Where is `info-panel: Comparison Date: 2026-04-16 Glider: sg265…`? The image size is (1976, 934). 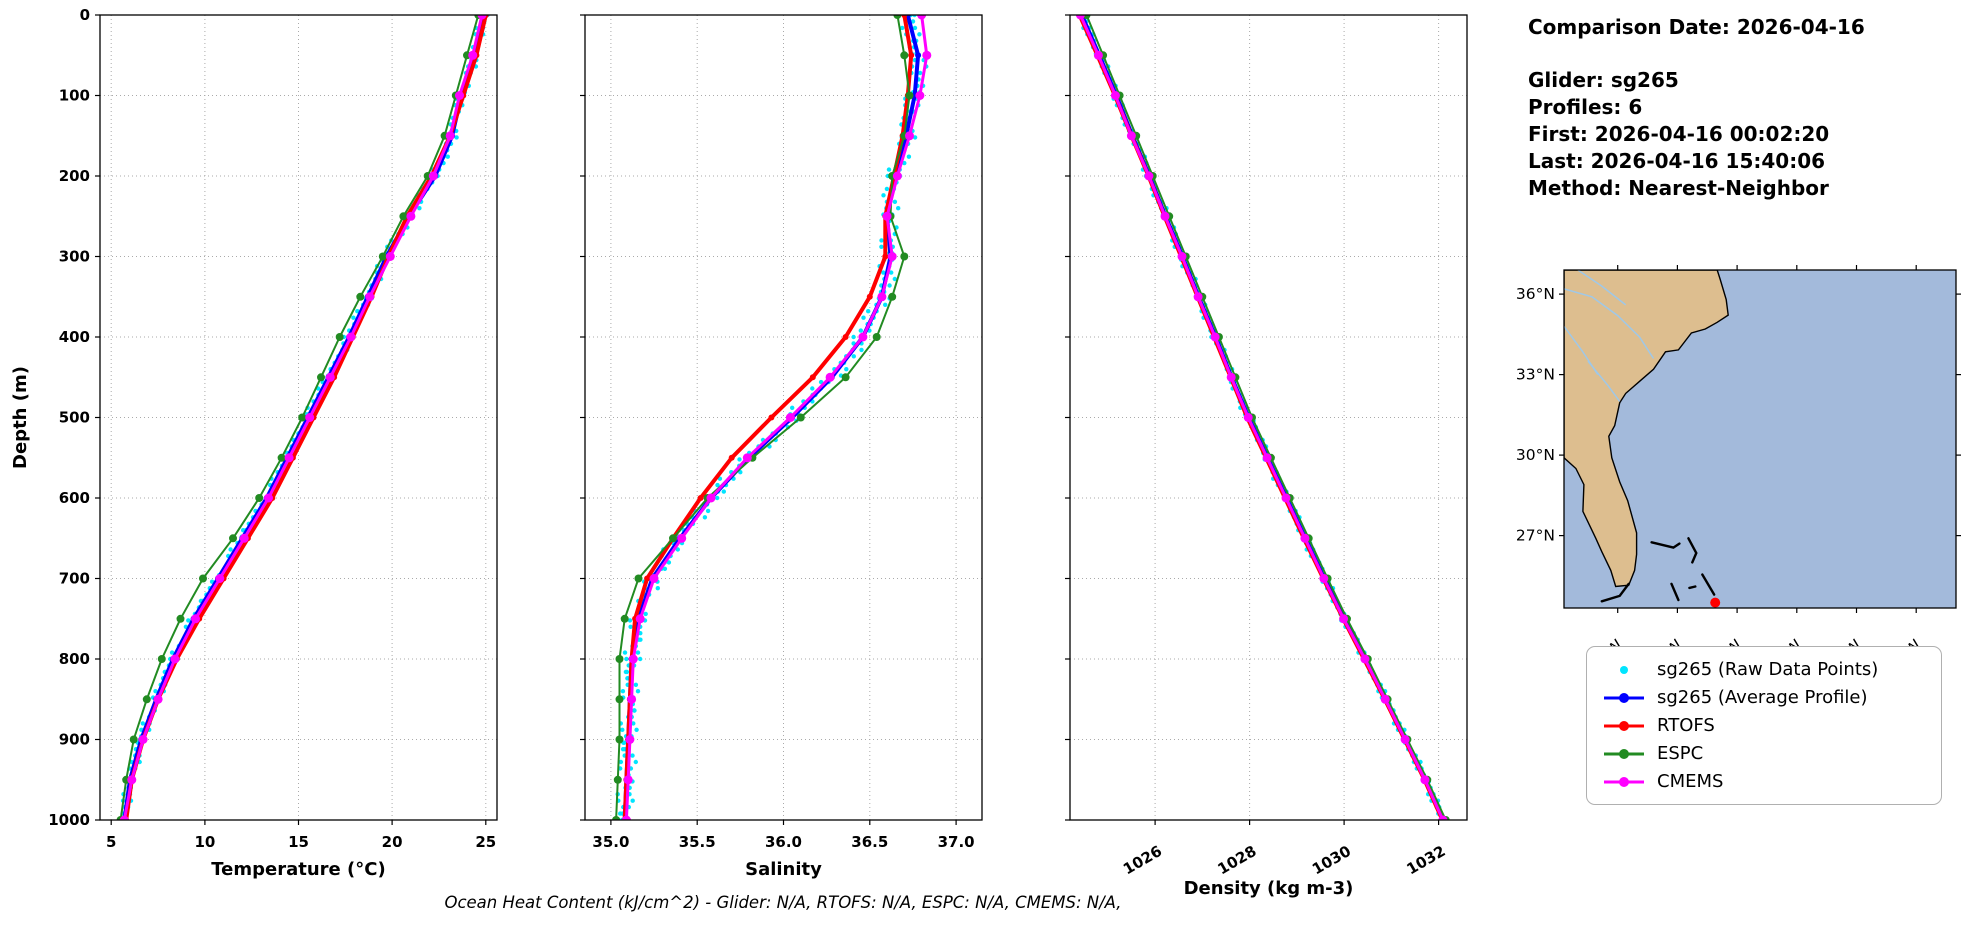 info-panel: Comparison Date: 2026-04-16 Glider: sg265… is located at coordinates (1696, 108).